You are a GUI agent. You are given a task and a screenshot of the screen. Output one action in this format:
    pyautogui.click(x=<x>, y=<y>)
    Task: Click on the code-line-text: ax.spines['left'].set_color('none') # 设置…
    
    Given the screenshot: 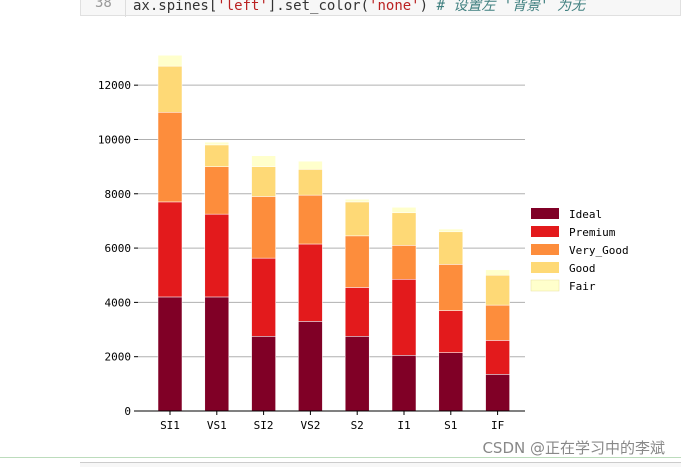 What is the action you would take?
    pyautogui.click(x=359, y=7)
    